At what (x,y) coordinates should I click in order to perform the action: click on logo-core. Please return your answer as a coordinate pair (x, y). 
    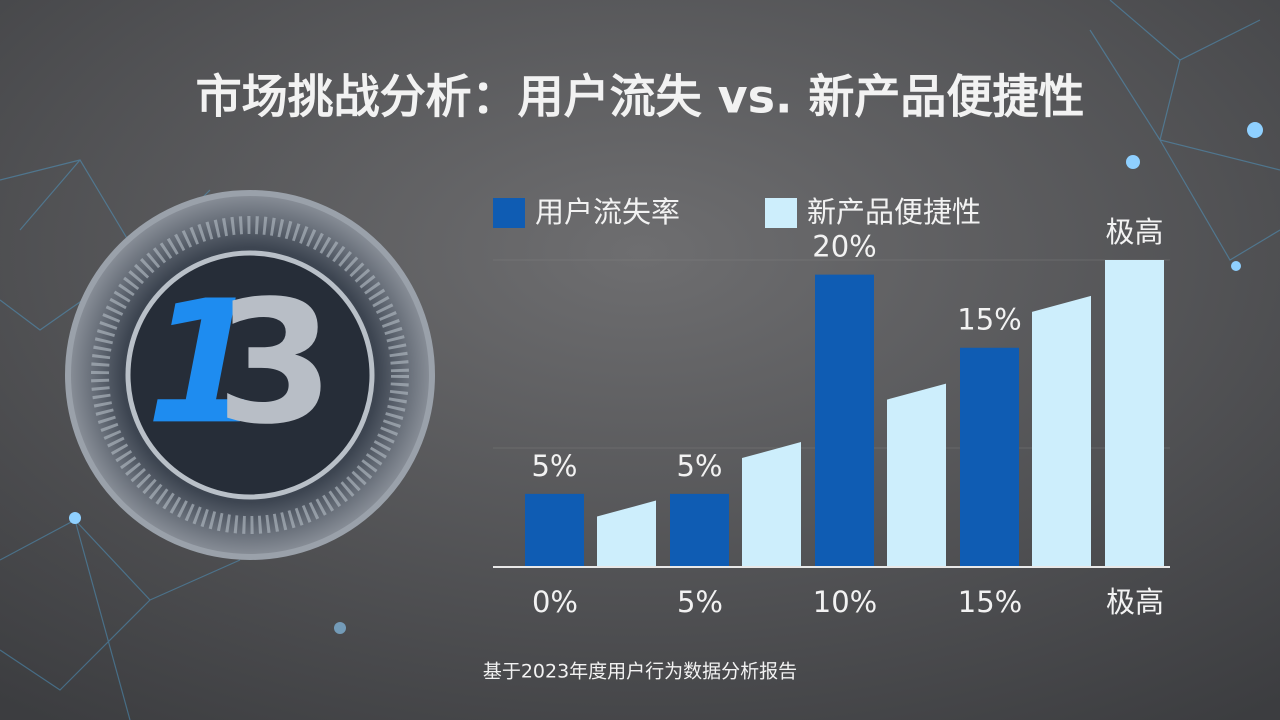
    Looking at the image, I should click on (250, 375).